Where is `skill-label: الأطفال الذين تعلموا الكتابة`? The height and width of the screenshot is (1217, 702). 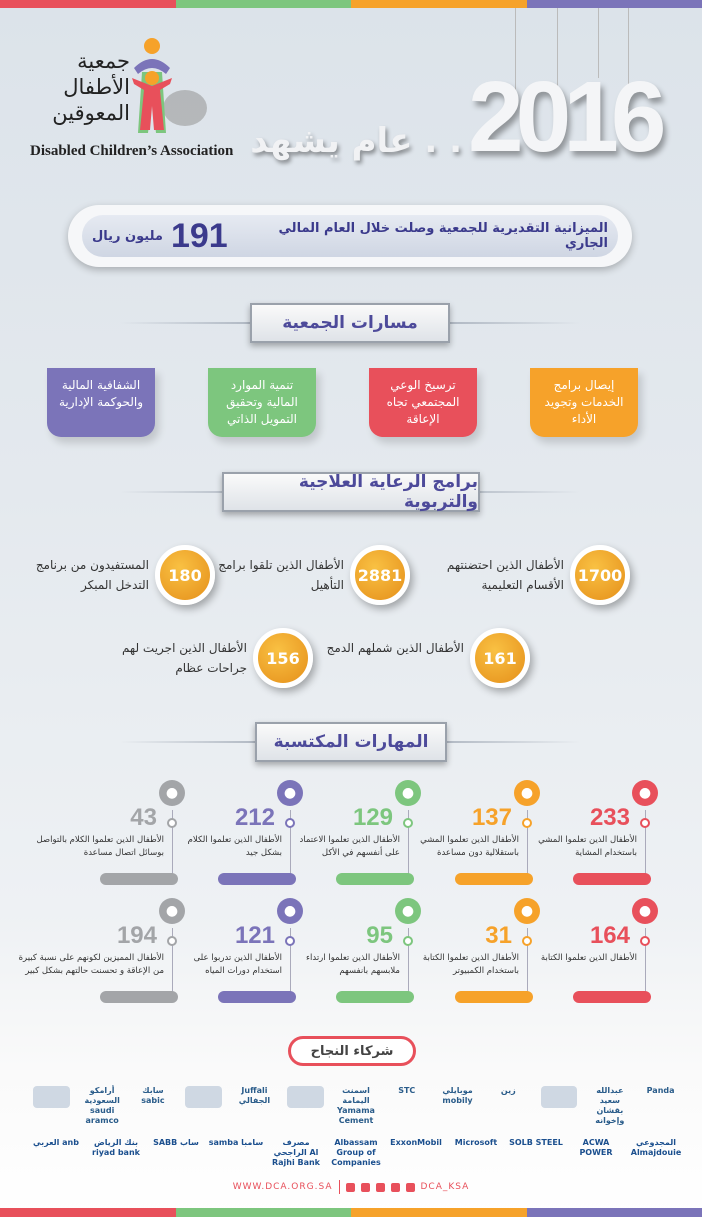
skill-label: الأطفال الذين تعلموا الكتابة is located at coordinates (588, 958).